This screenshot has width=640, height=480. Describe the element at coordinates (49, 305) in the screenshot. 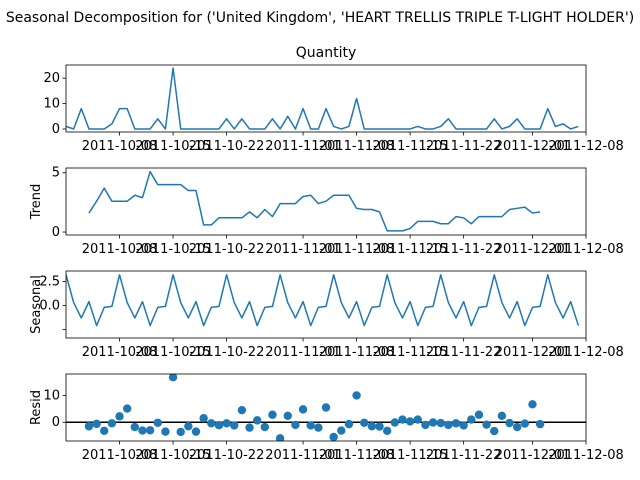

I see `y-tick-label: 0.0` at that location.